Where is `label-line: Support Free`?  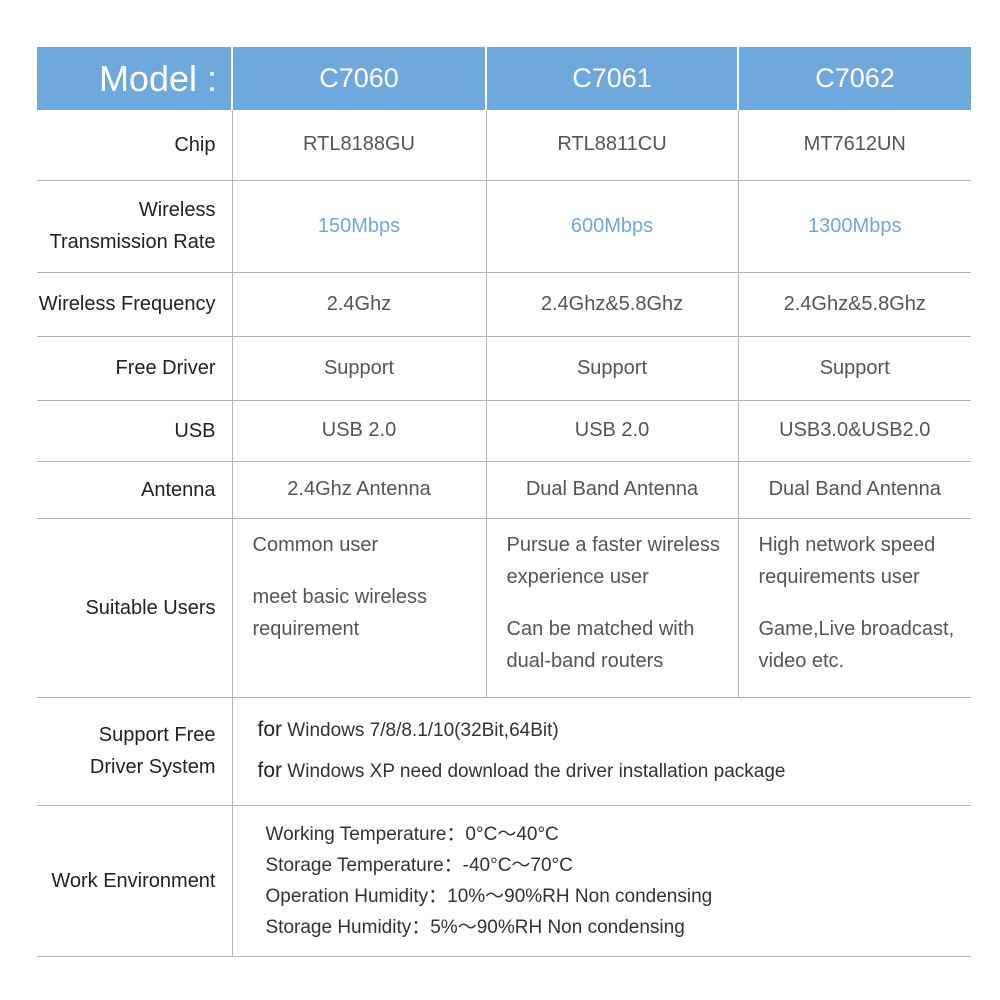
label-line: Support Free is located at coordinates (157, 735).